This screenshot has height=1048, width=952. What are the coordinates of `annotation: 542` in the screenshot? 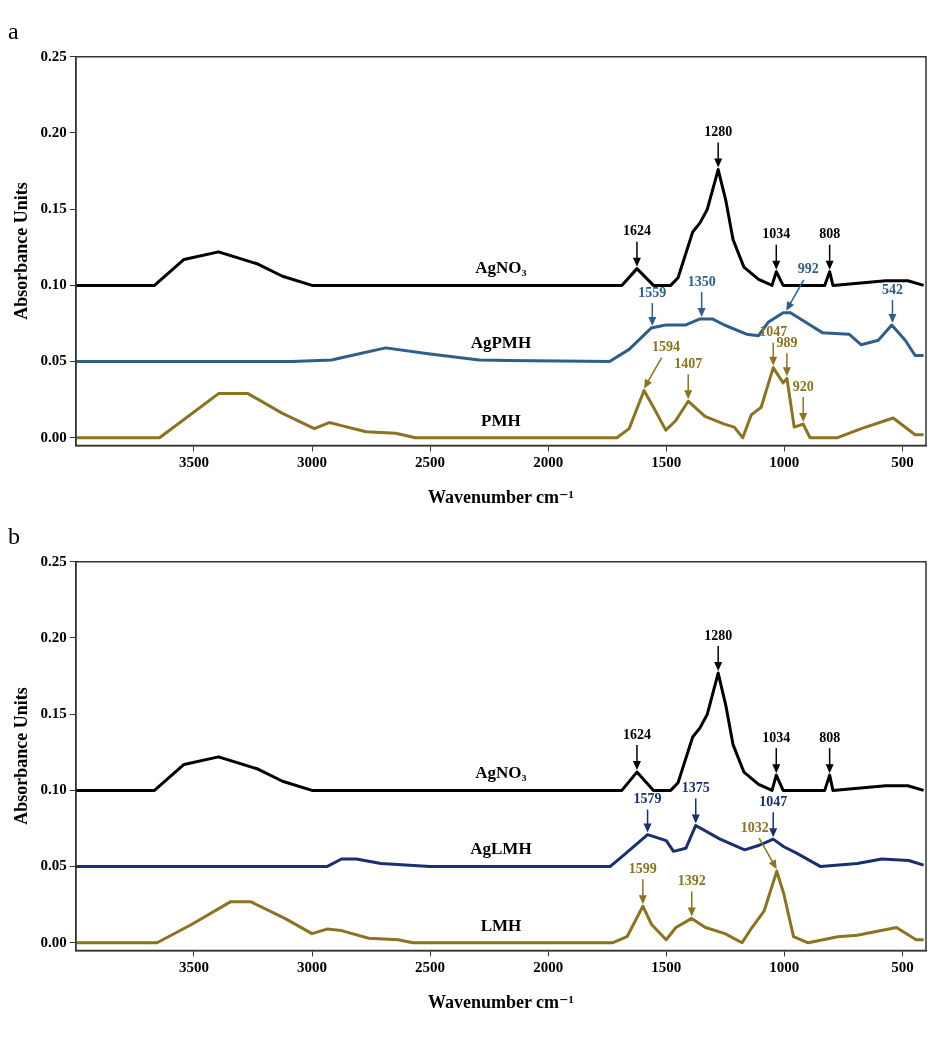 It's located at (892, 289).